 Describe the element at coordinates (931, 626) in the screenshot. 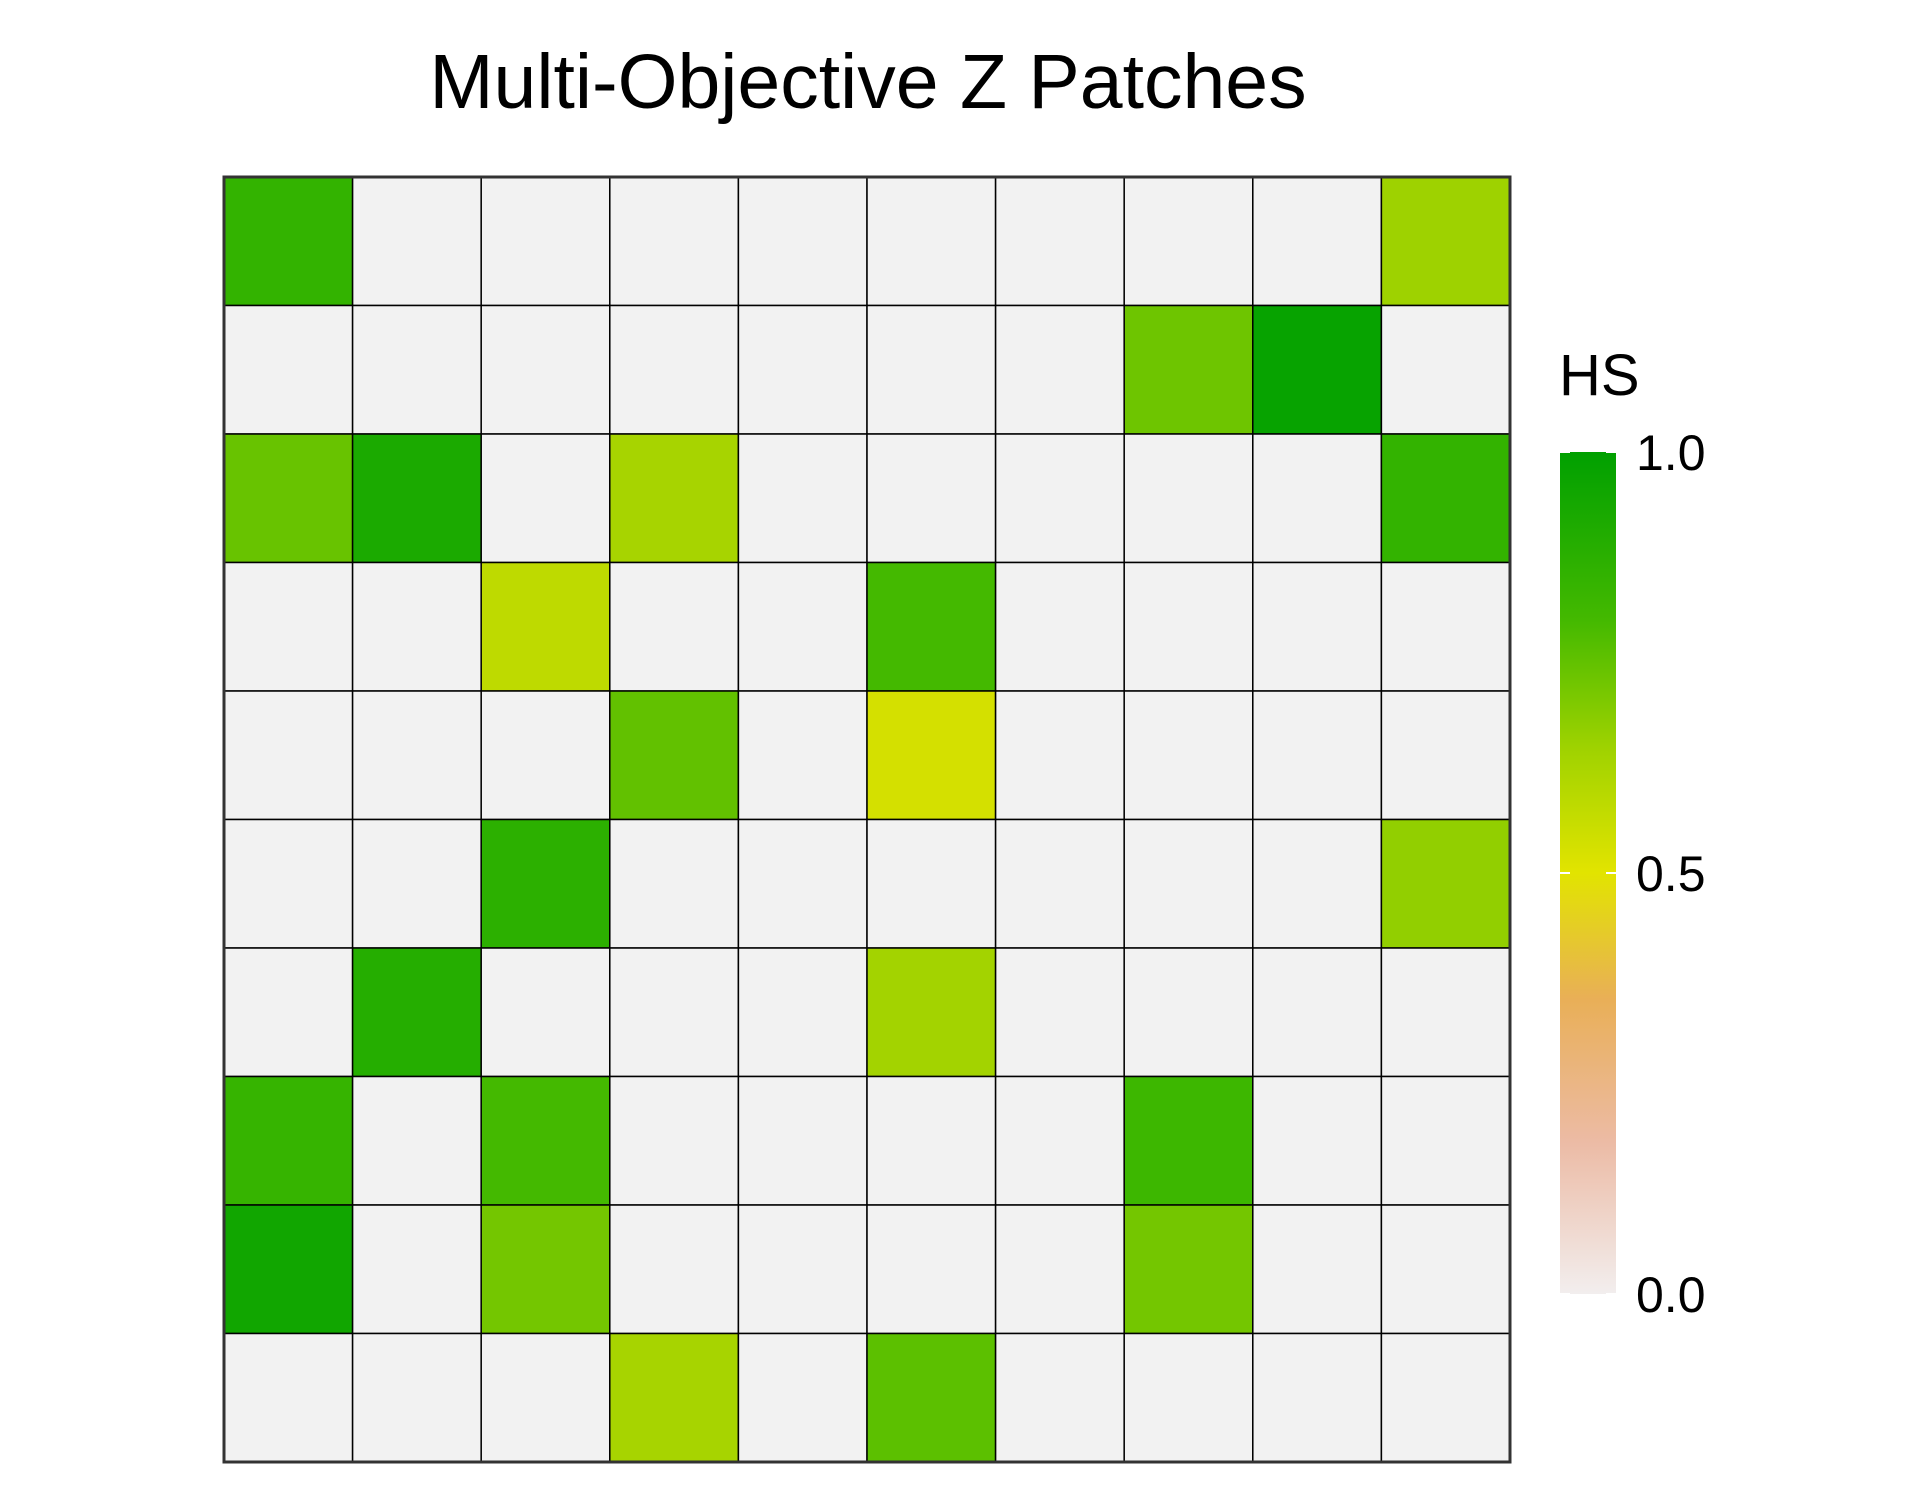

I see `heatmap-cell-r4-c6` at that location.